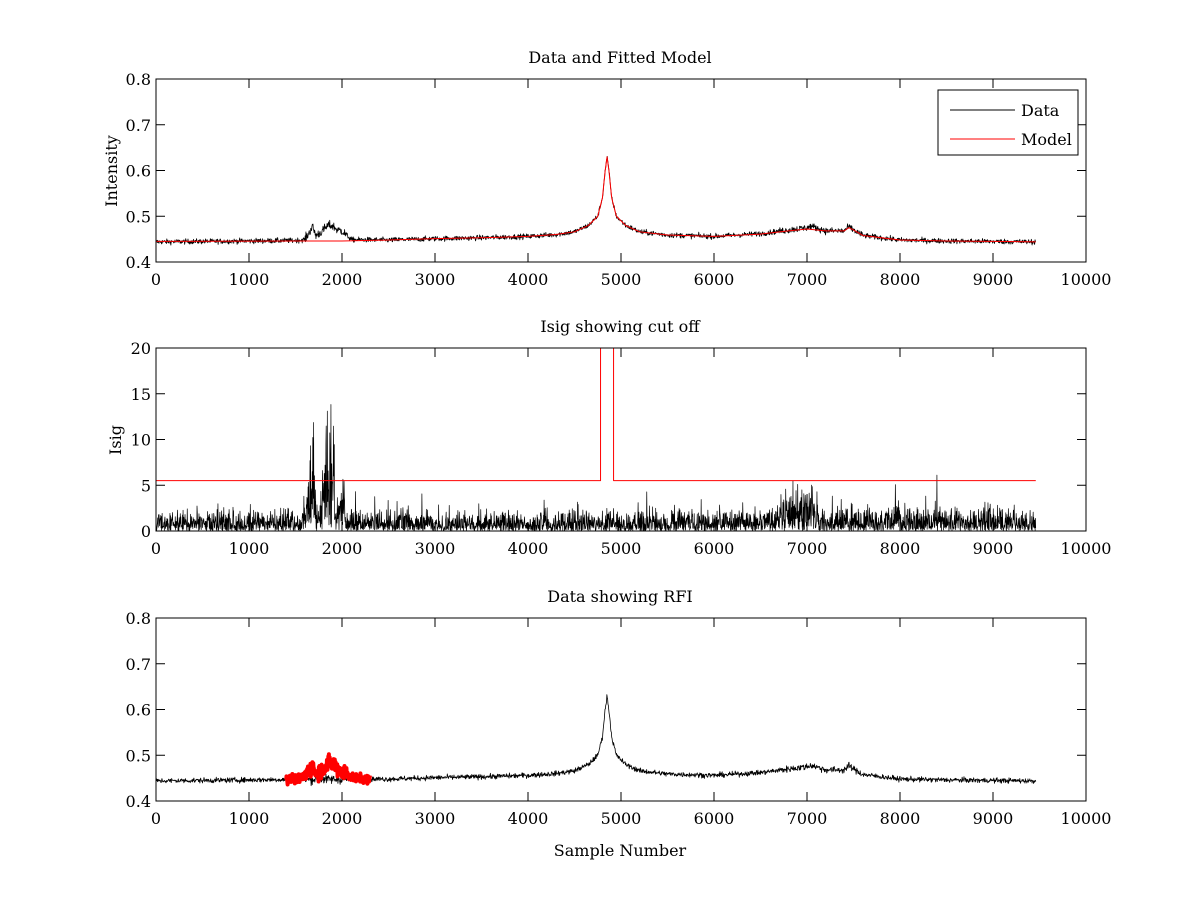  I want to click on y-tick-label: 5, so click(146, 485).